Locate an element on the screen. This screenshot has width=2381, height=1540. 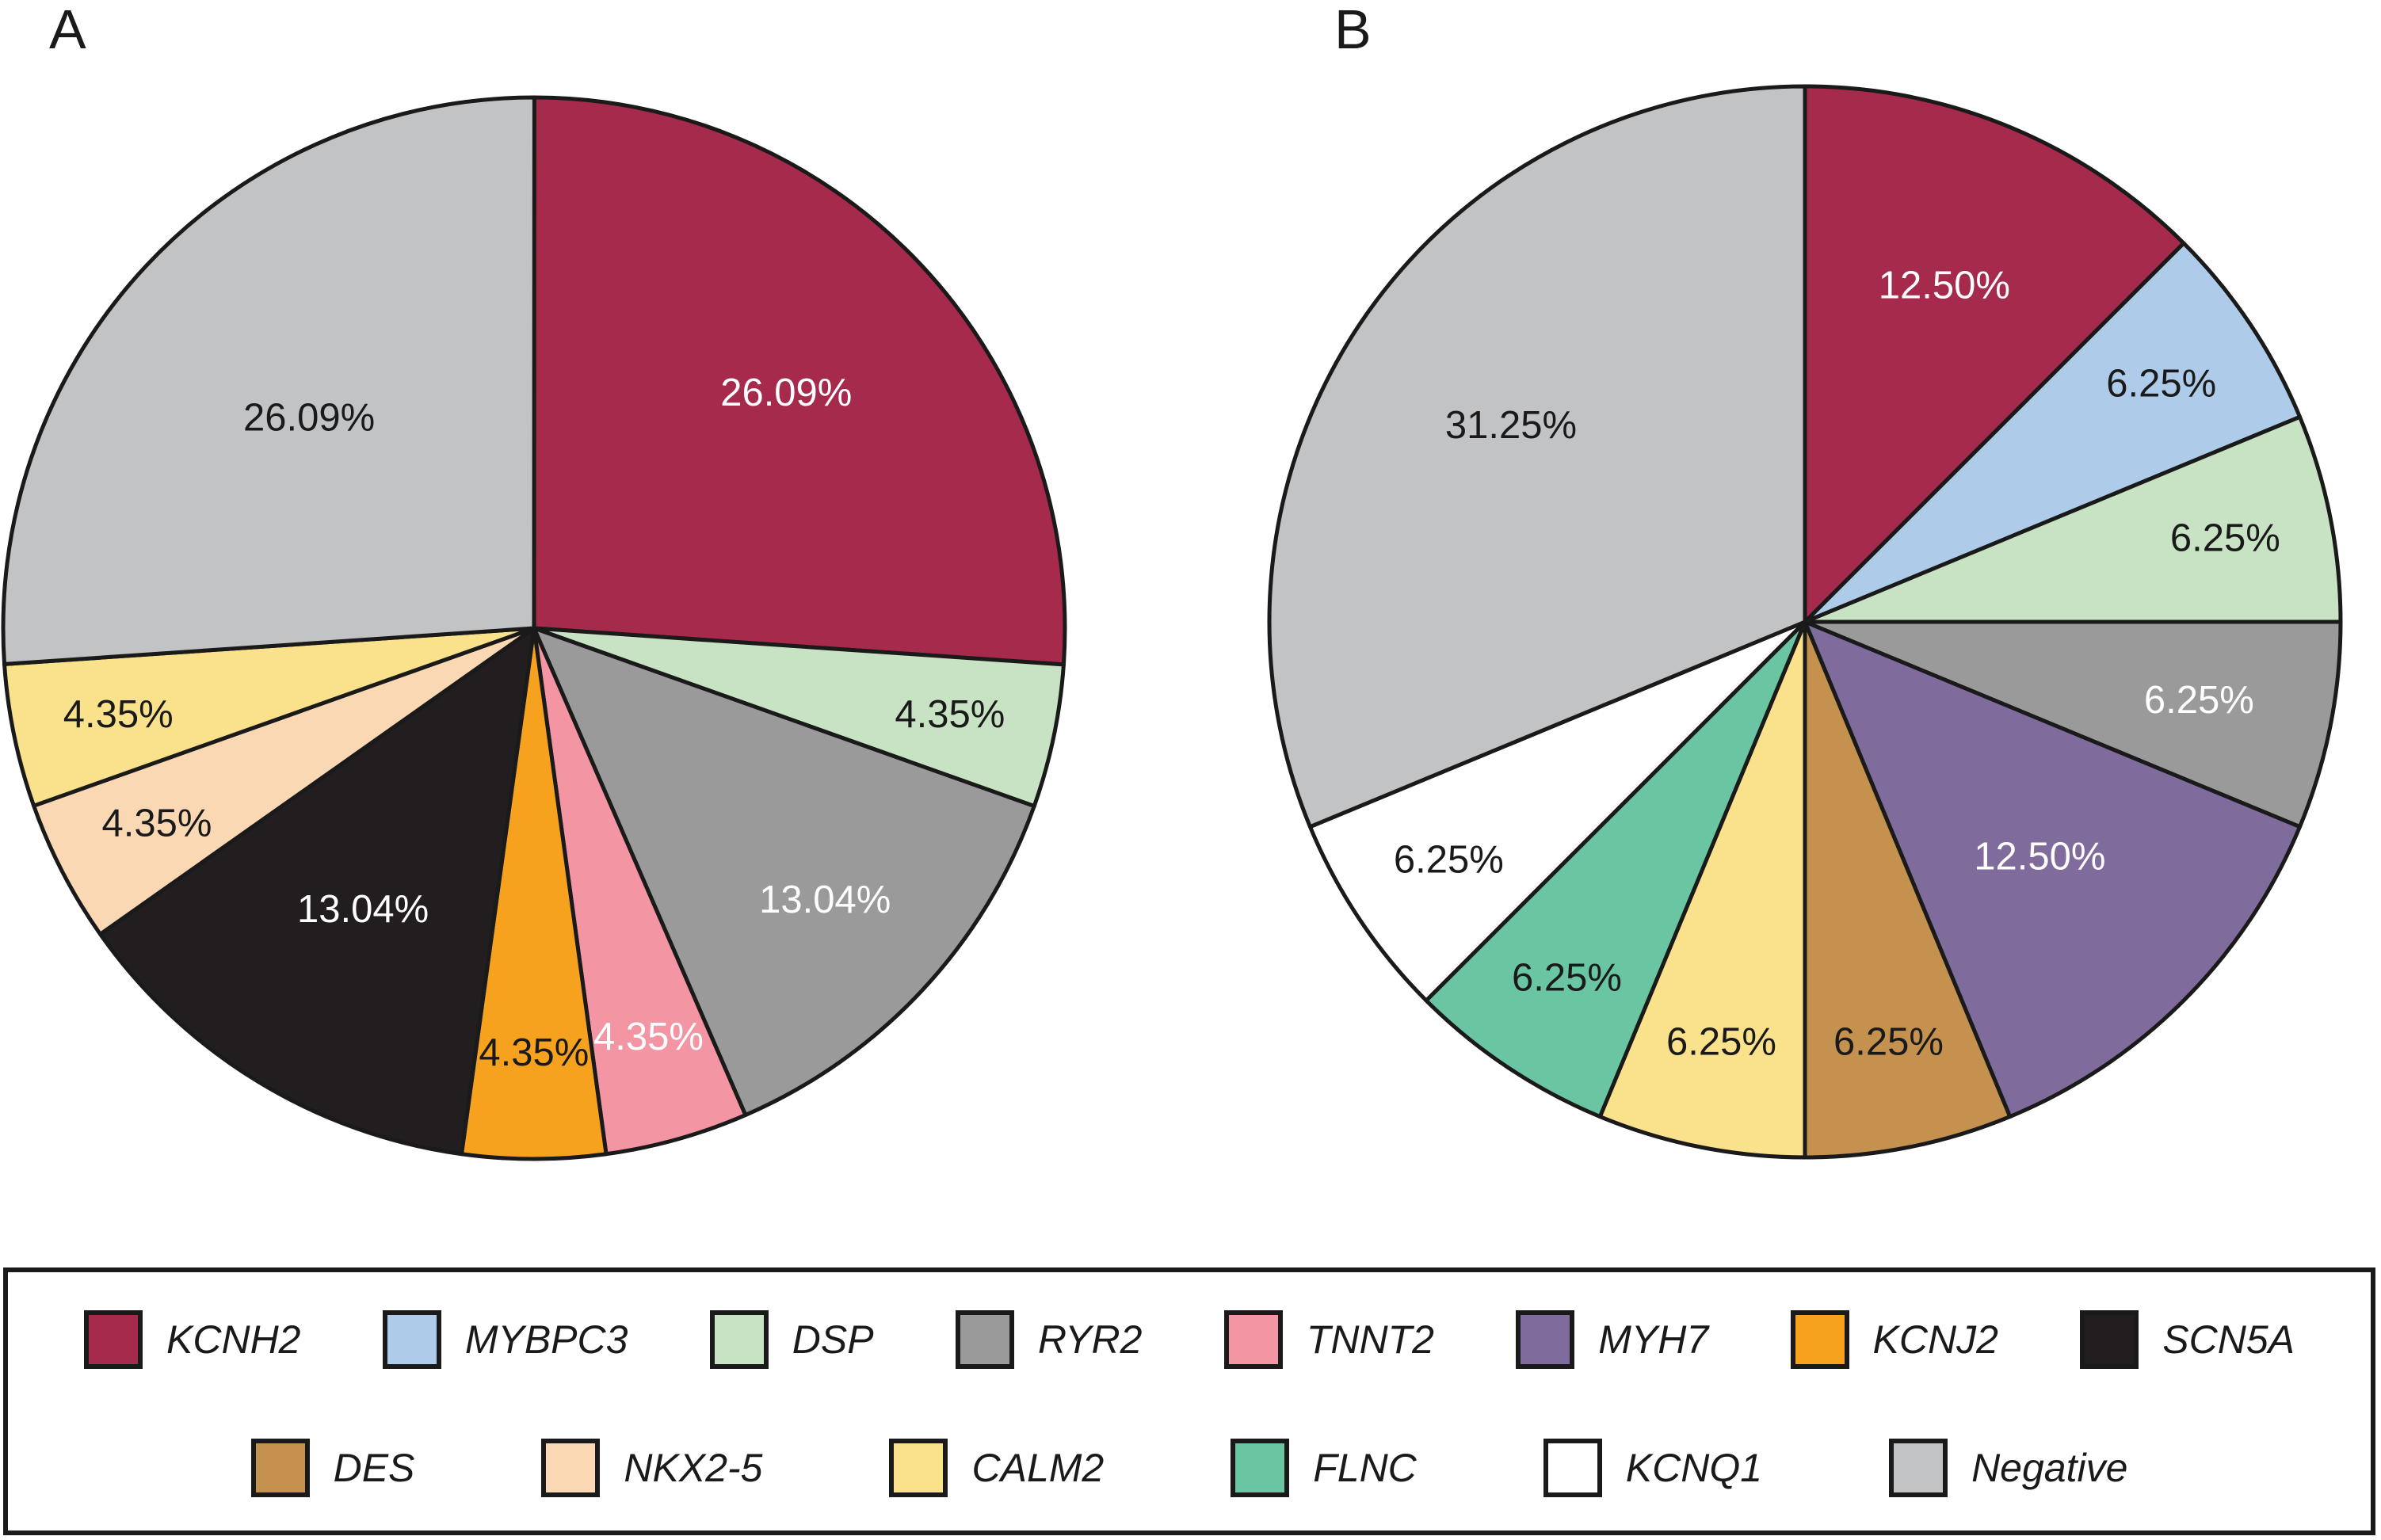
pie-b-slice-flnc is located at coordinates (1615, 869).